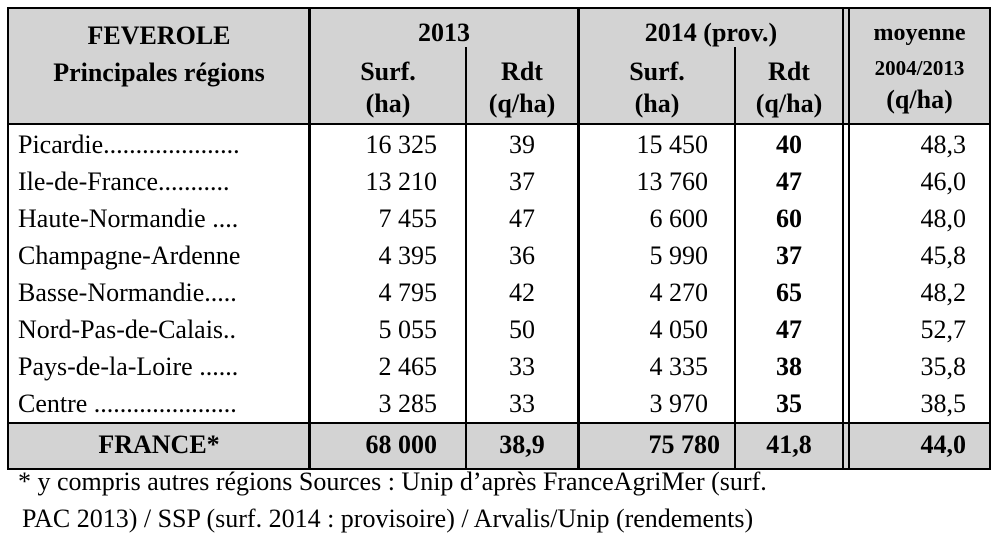 The height and width of the screenshot is (546, 1000). I want to click on col-divider-years, so click(578, 238).